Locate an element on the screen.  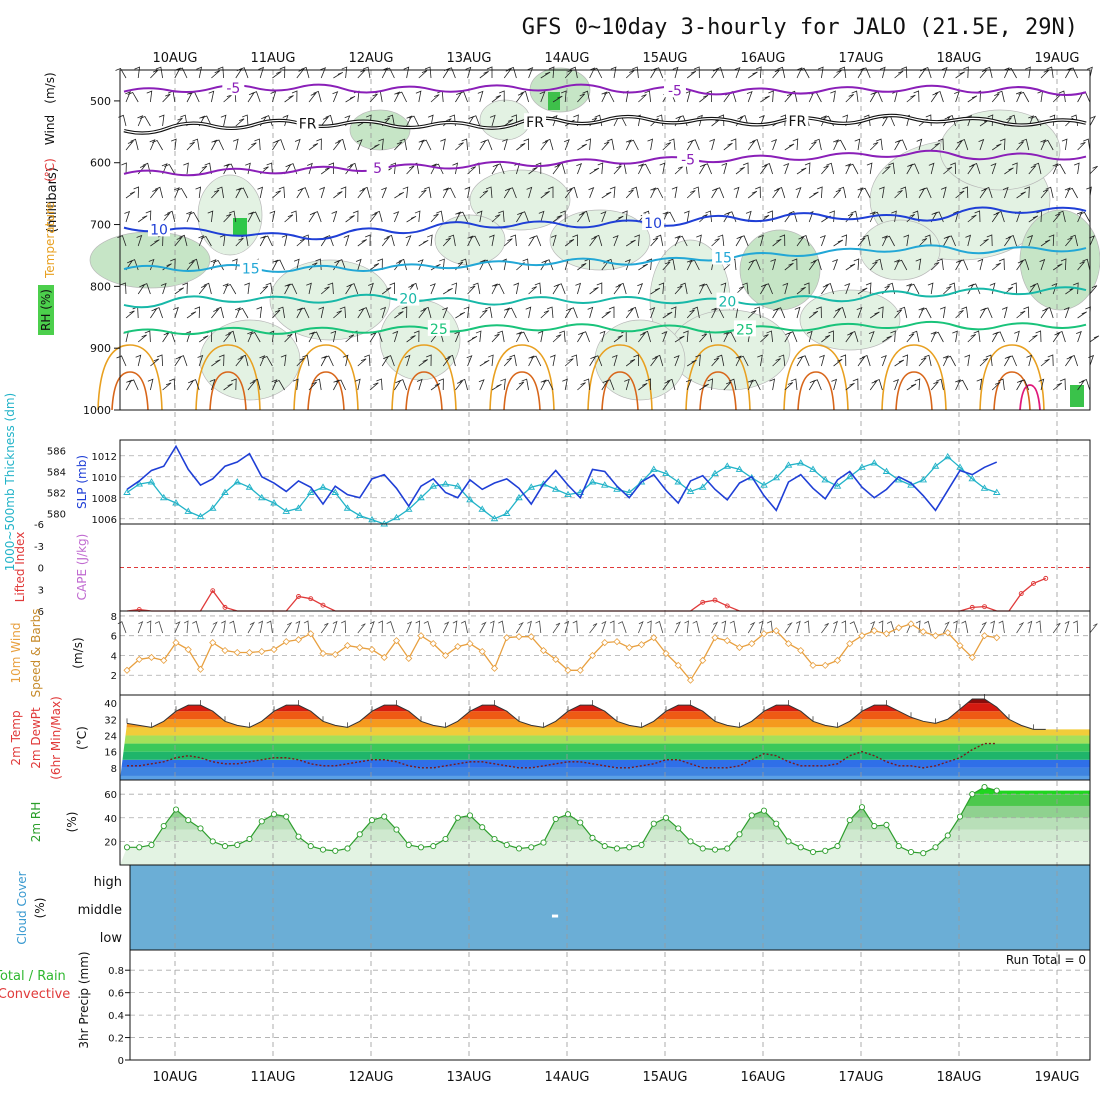
wind-speed-point is located at coordinates (997, 638).